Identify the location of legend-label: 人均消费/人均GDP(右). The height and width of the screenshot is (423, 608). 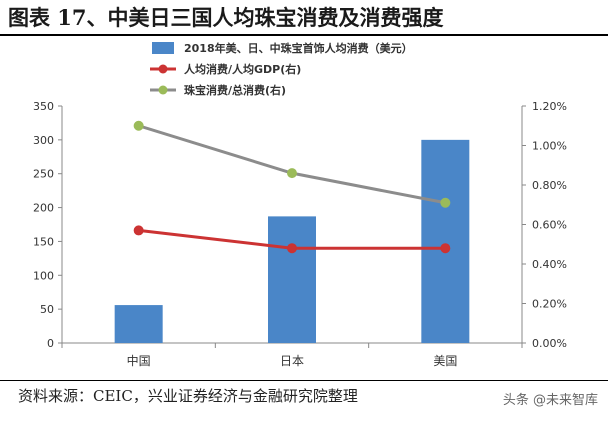
(242, 69).